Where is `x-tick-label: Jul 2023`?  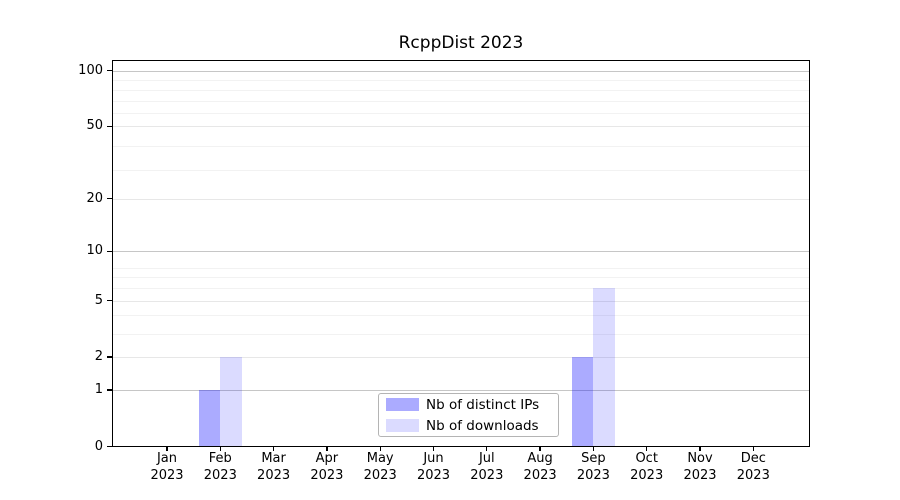 x-tick-label: Jul 2023 is located at coordinates (487, 467).